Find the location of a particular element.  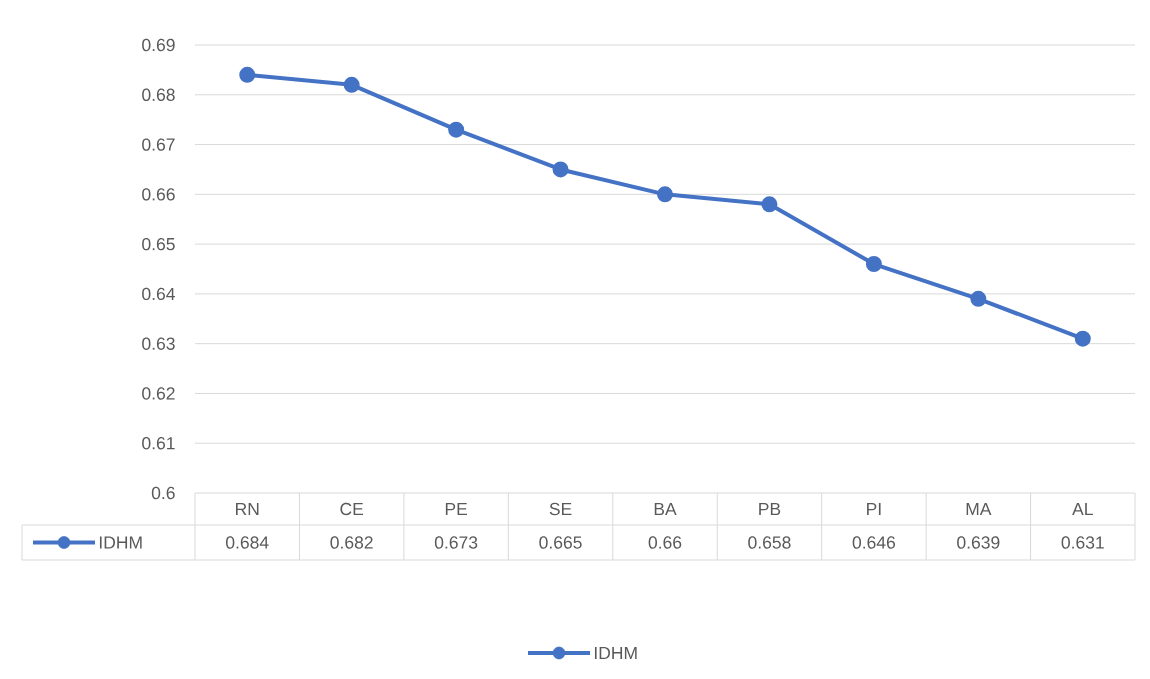

x-tick-label: RN is located at coordinates (247, 509).